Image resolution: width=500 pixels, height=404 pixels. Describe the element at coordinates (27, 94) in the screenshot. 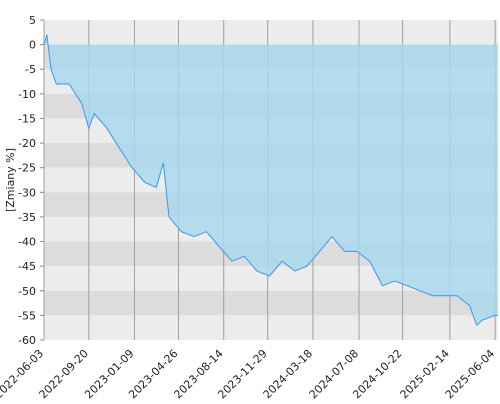

I see `y-tick-label: -10` at that location.